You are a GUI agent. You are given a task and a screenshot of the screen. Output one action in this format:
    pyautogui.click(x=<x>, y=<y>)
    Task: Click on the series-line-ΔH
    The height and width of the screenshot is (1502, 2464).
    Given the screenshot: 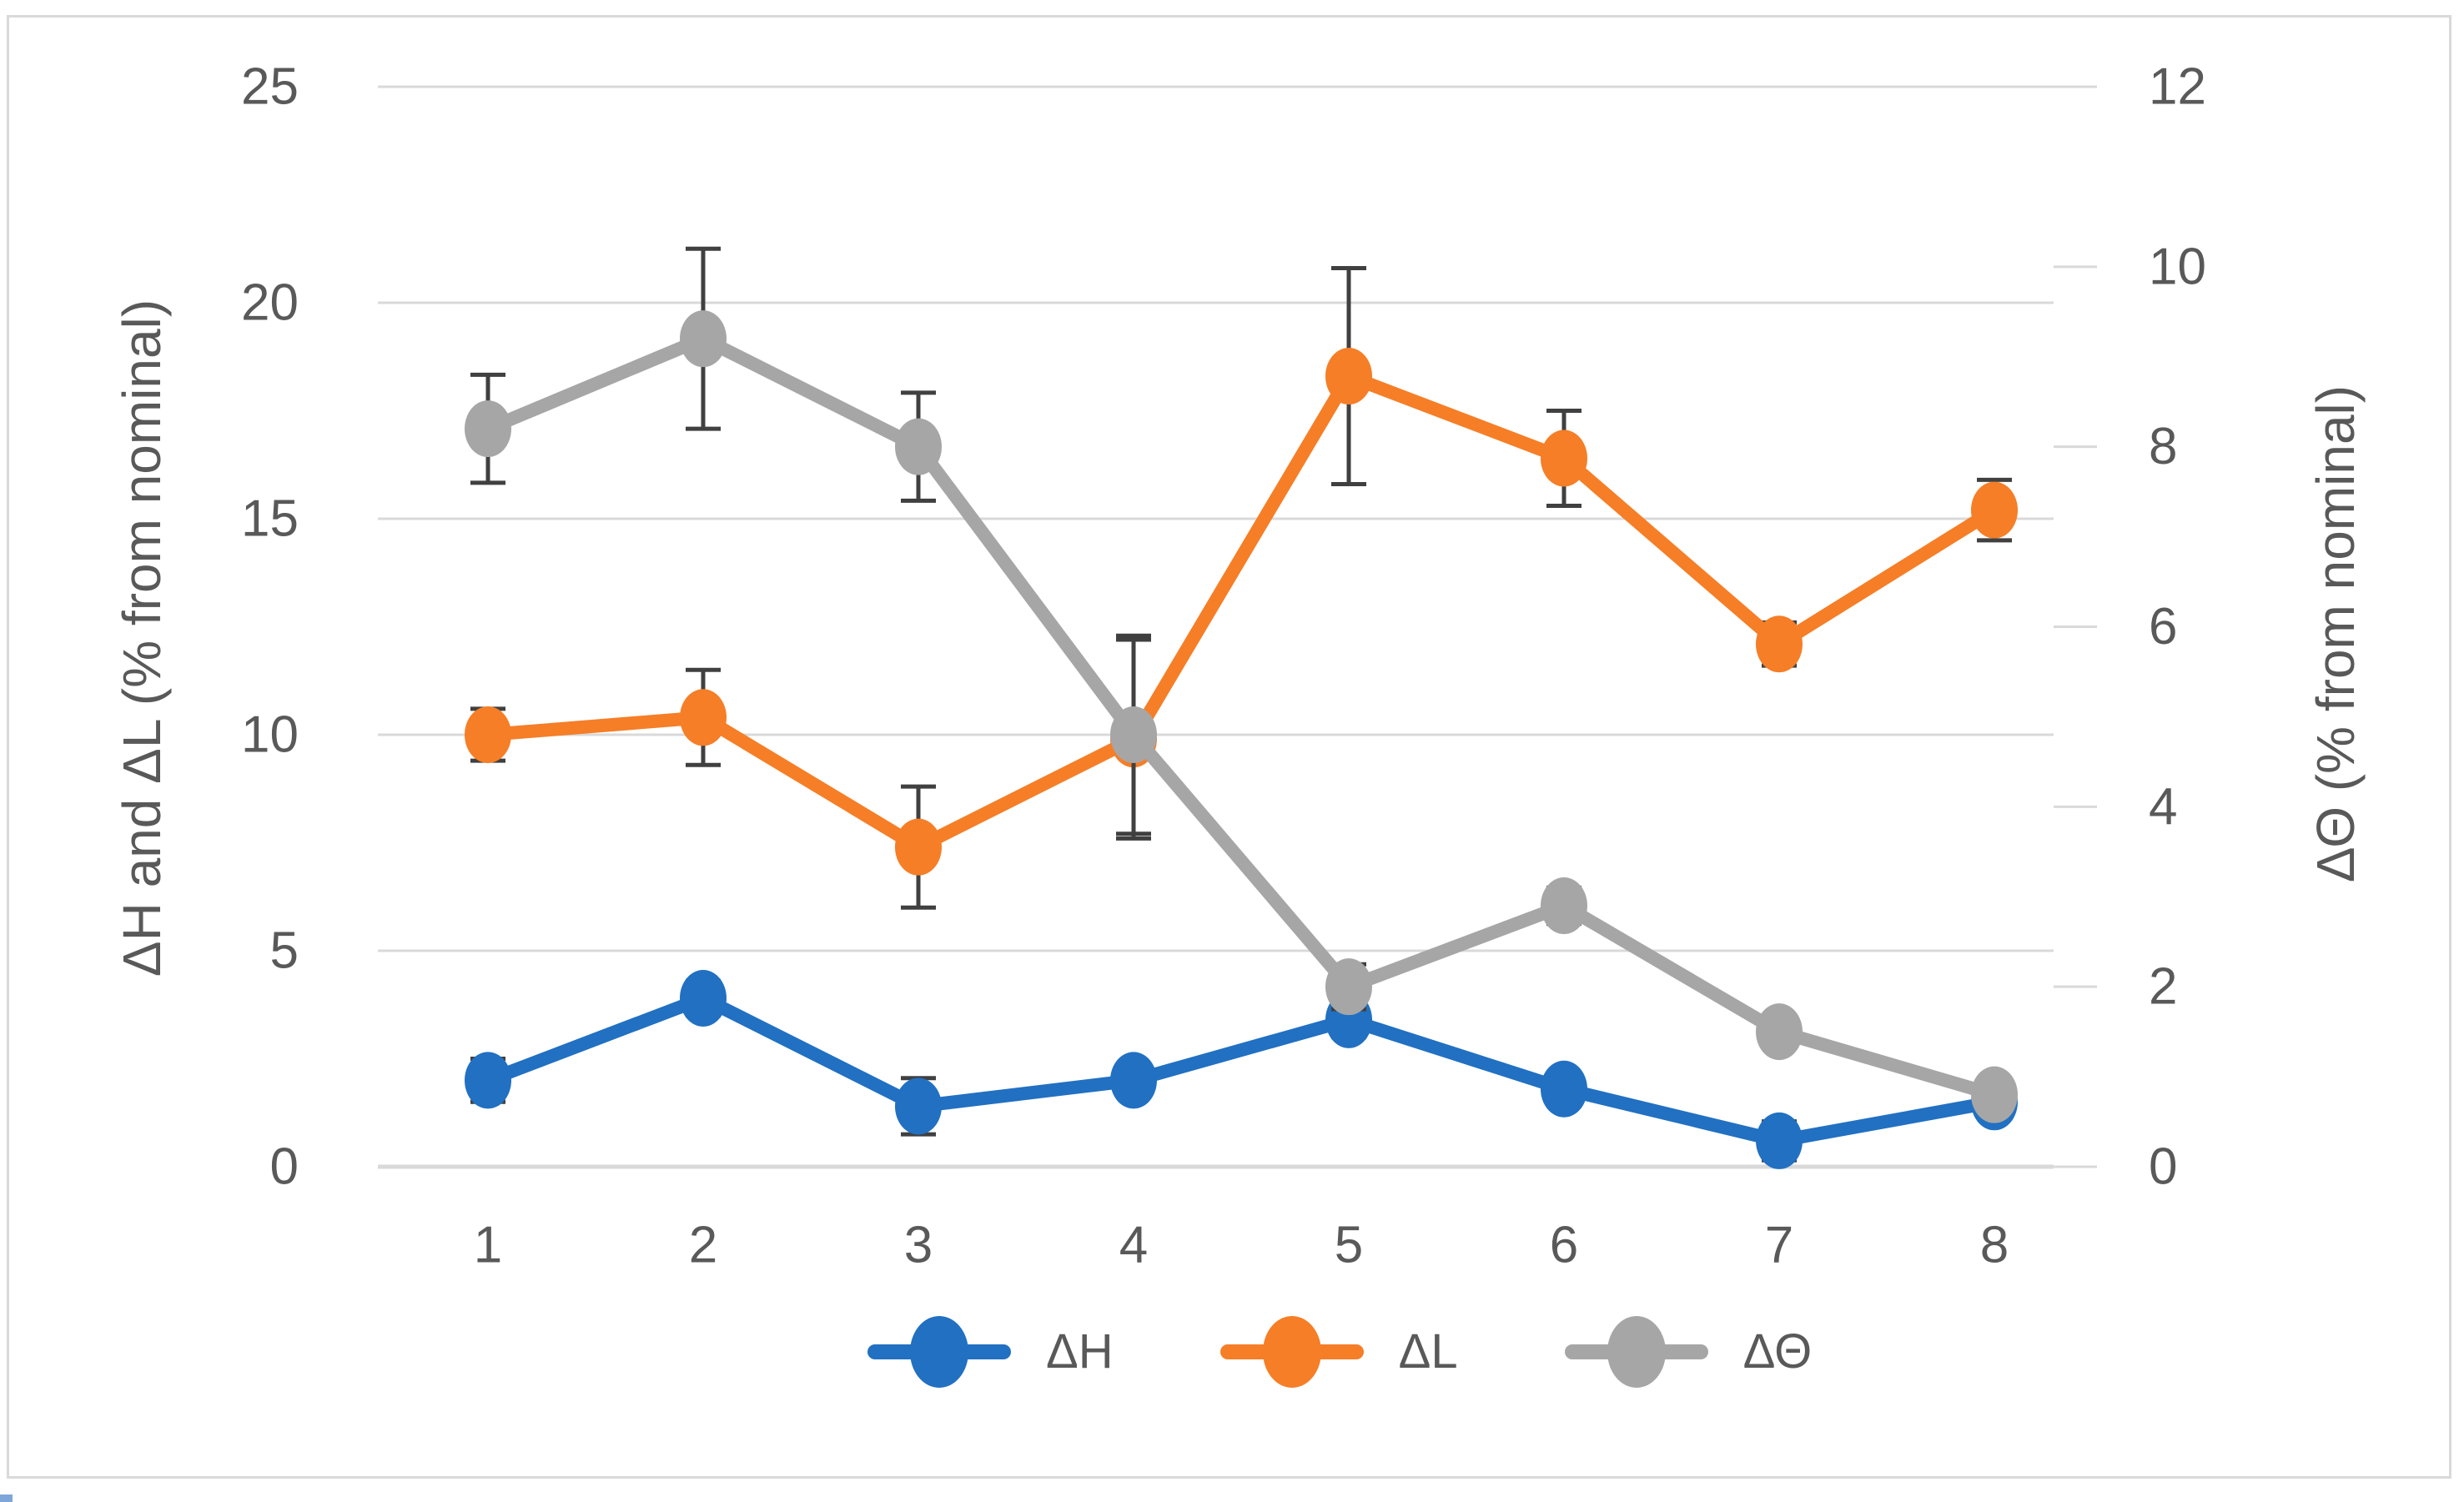 What is the action you would take?
    pyautogui.click(x=1241, y=1070)
    